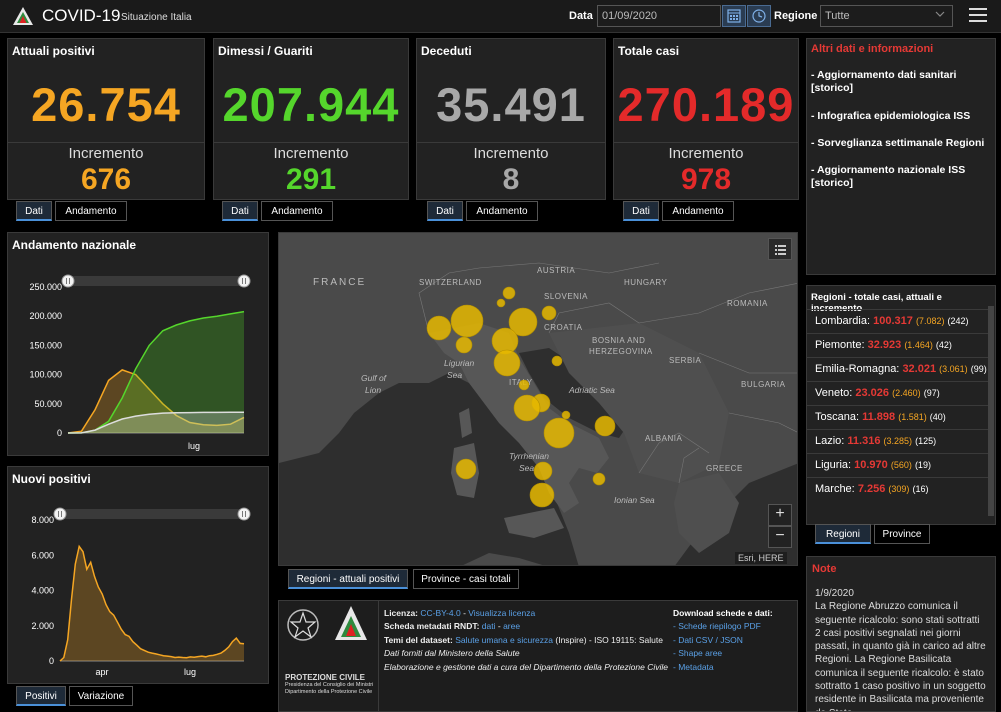  Describe the element at coordinates (978, 369) in the screenshot. I see `region-increment: (99)` at that location.